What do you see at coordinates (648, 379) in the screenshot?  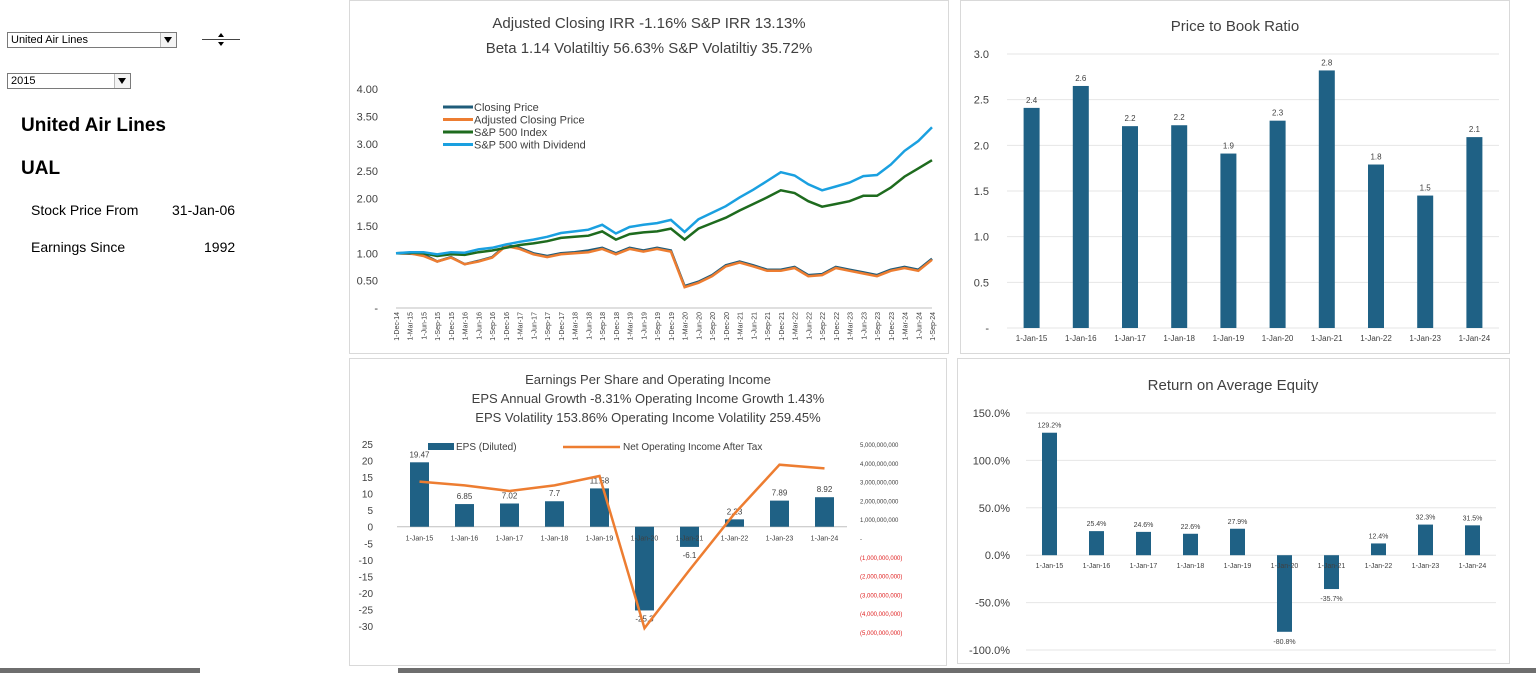 I see `chart-title: Earnings Per Share and Operating Income` at bounding box center [648, 379].